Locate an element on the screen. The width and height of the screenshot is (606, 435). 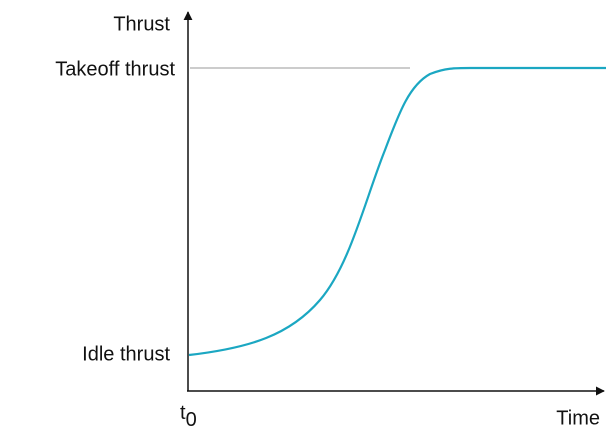
start-label: t0 is located at coordinates (188, 416).